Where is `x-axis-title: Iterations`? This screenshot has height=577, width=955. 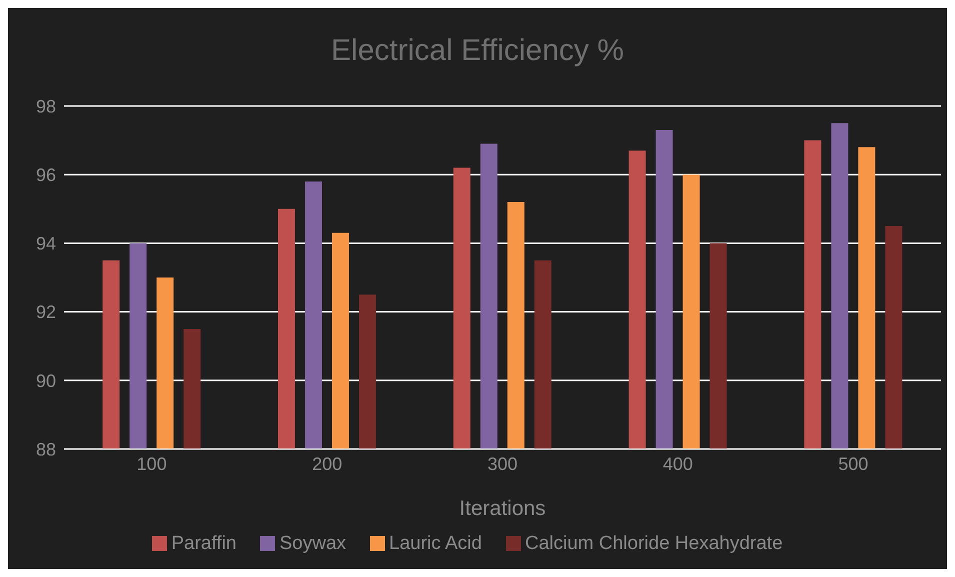 x-axis-title: Iterations is located at coordinates (502, 508).